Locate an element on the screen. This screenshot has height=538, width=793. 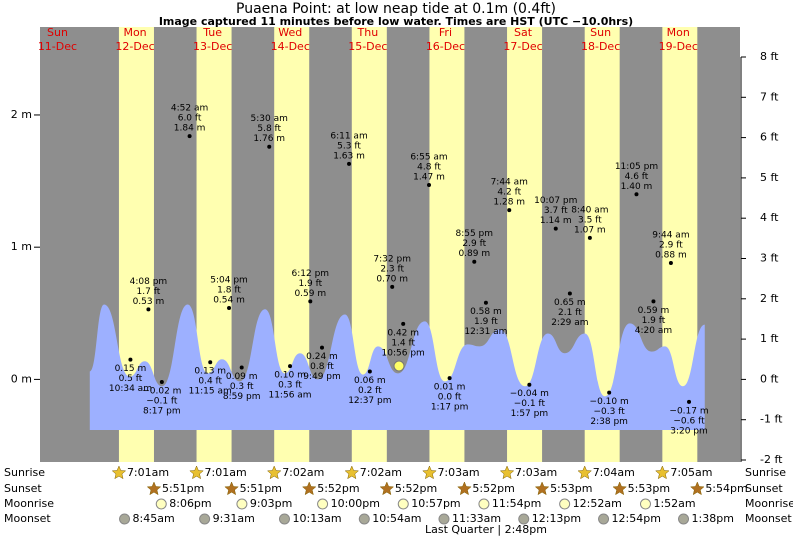
tide-label: 0.8 ft is located at coordinates (322, 367).